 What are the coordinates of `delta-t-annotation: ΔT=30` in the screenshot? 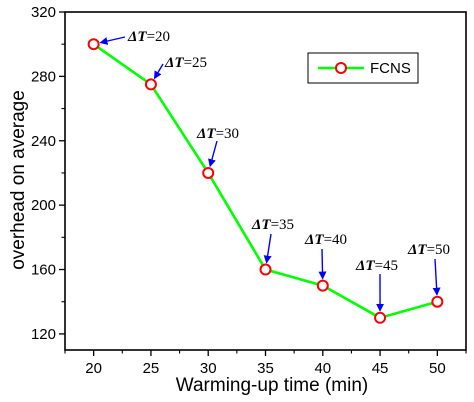 It's located at (217, 134).